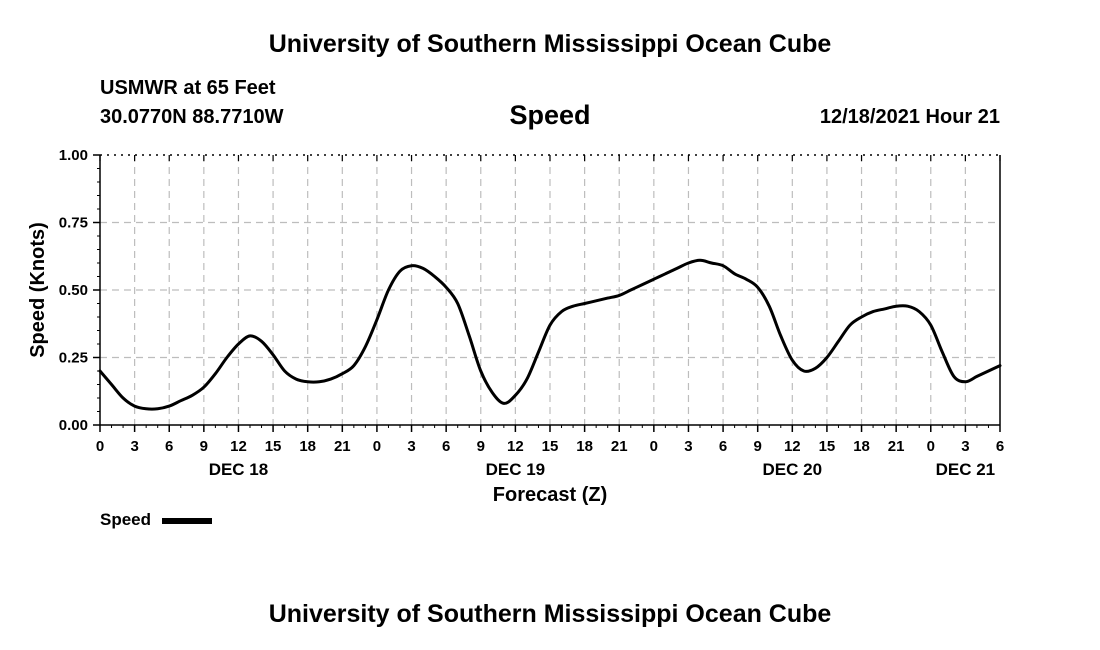 This screenshot has width=1100, height=650. I want to click on station-label: USMWR at 65 Feet, so click(188, 88).